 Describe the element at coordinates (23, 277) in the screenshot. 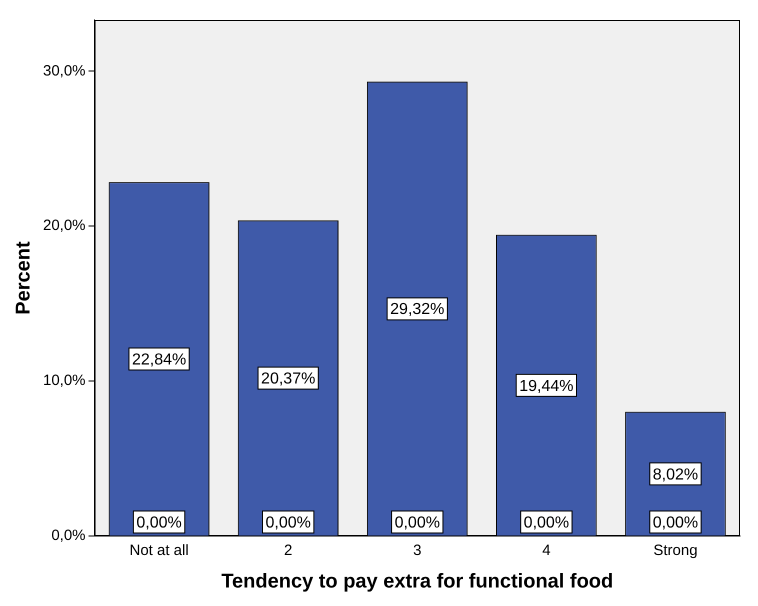

I see `y-axis-title: Percent` at that location.